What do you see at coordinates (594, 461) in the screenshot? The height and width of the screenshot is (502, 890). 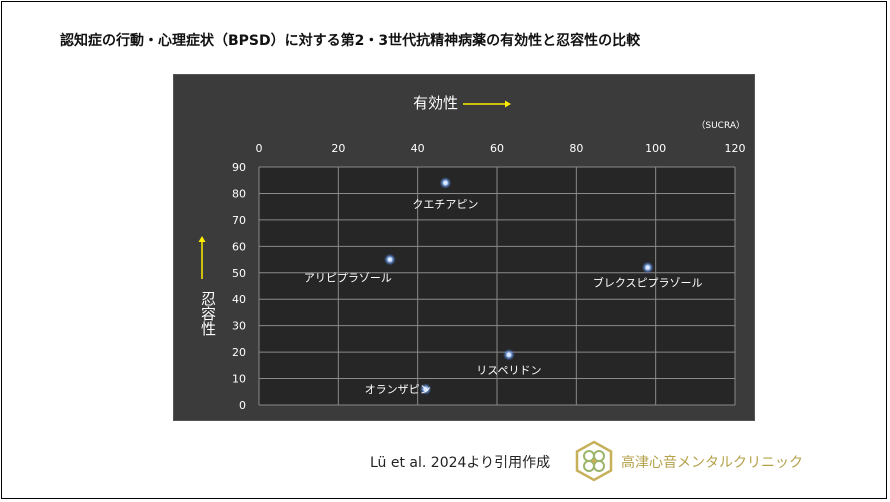 I see `clover-hexagon-logo-icon` at bounding box center [594, 461].